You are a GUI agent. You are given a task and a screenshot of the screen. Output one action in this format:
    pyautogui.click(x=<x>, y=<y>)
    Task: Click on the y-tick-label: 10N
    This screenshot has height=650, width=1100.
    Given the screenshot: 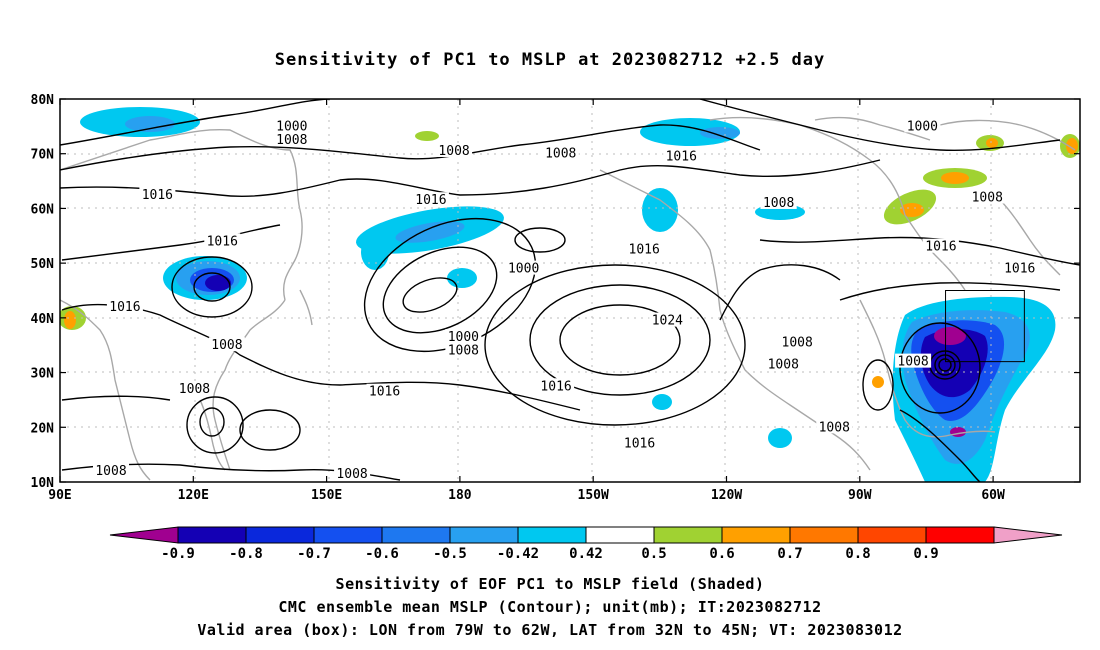 What is the action you would take?
    pyautogui.click(x=43, y=483)
    